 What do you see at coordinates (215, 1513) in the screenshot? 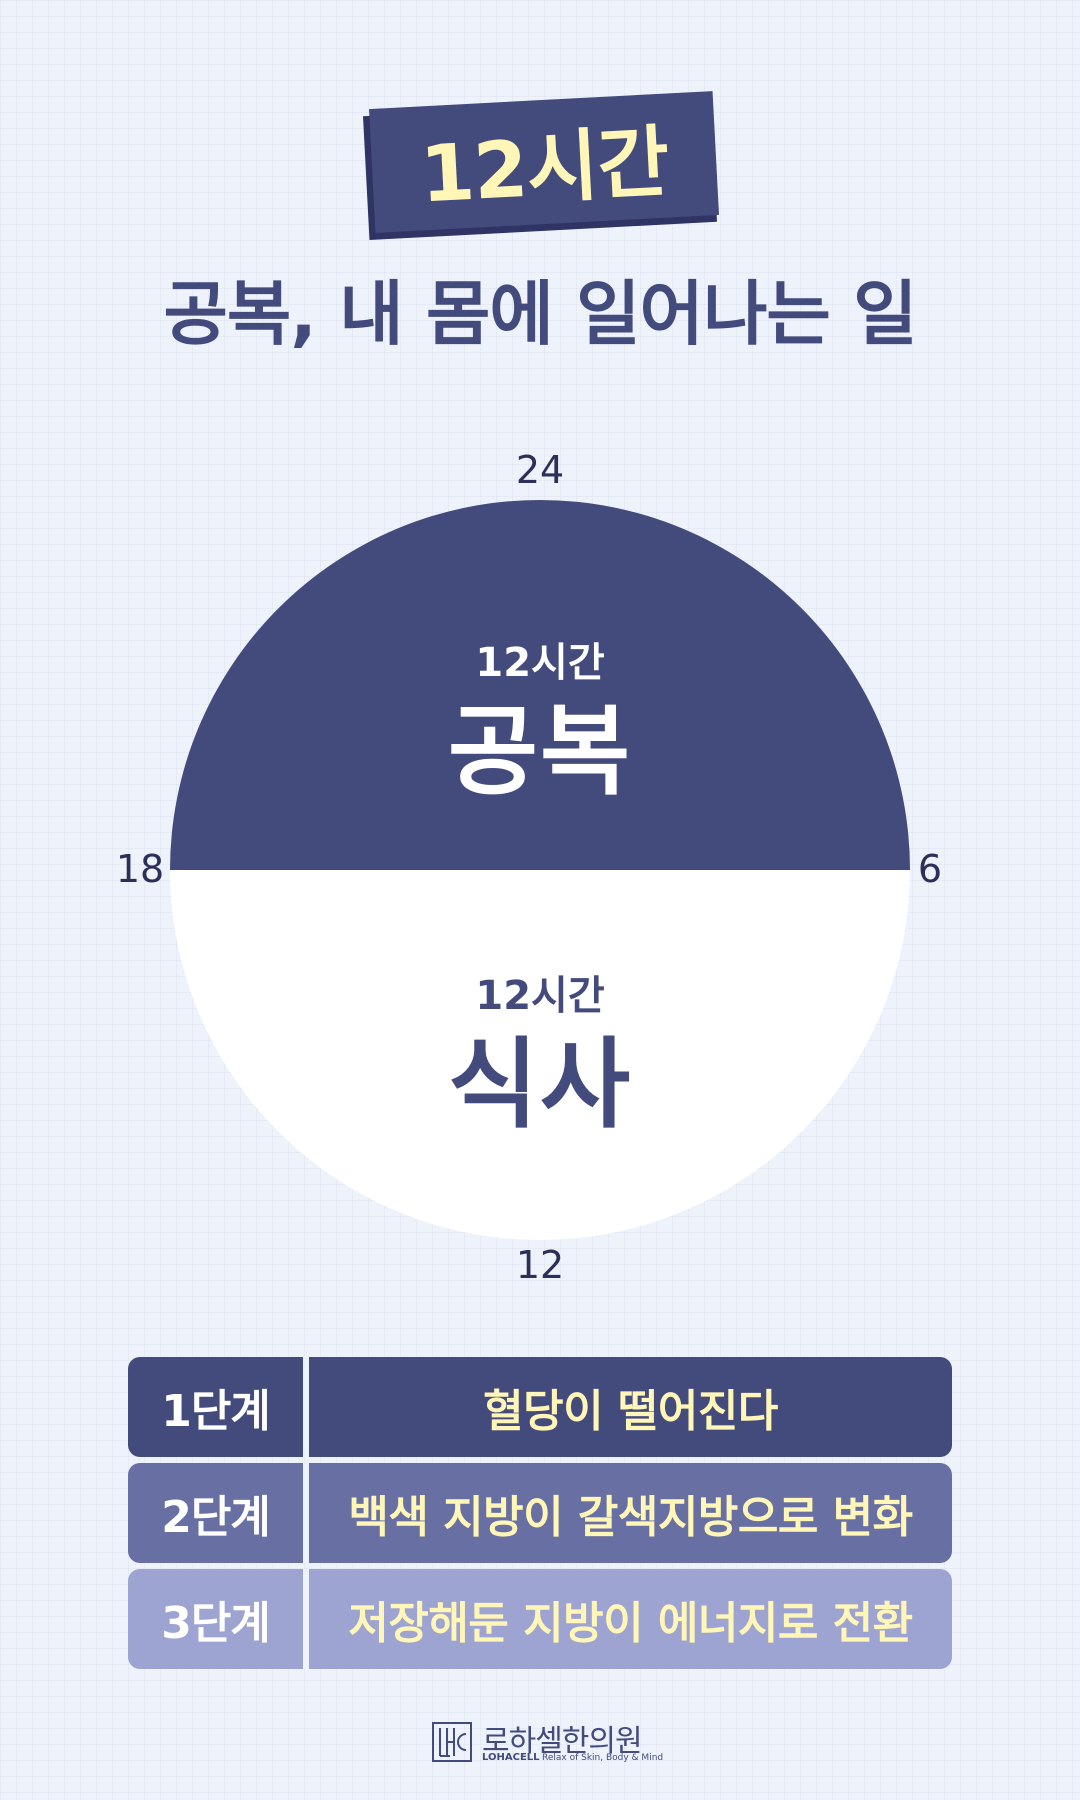
I see `stage-label: 2단계` at bounding box center [215, 1513].